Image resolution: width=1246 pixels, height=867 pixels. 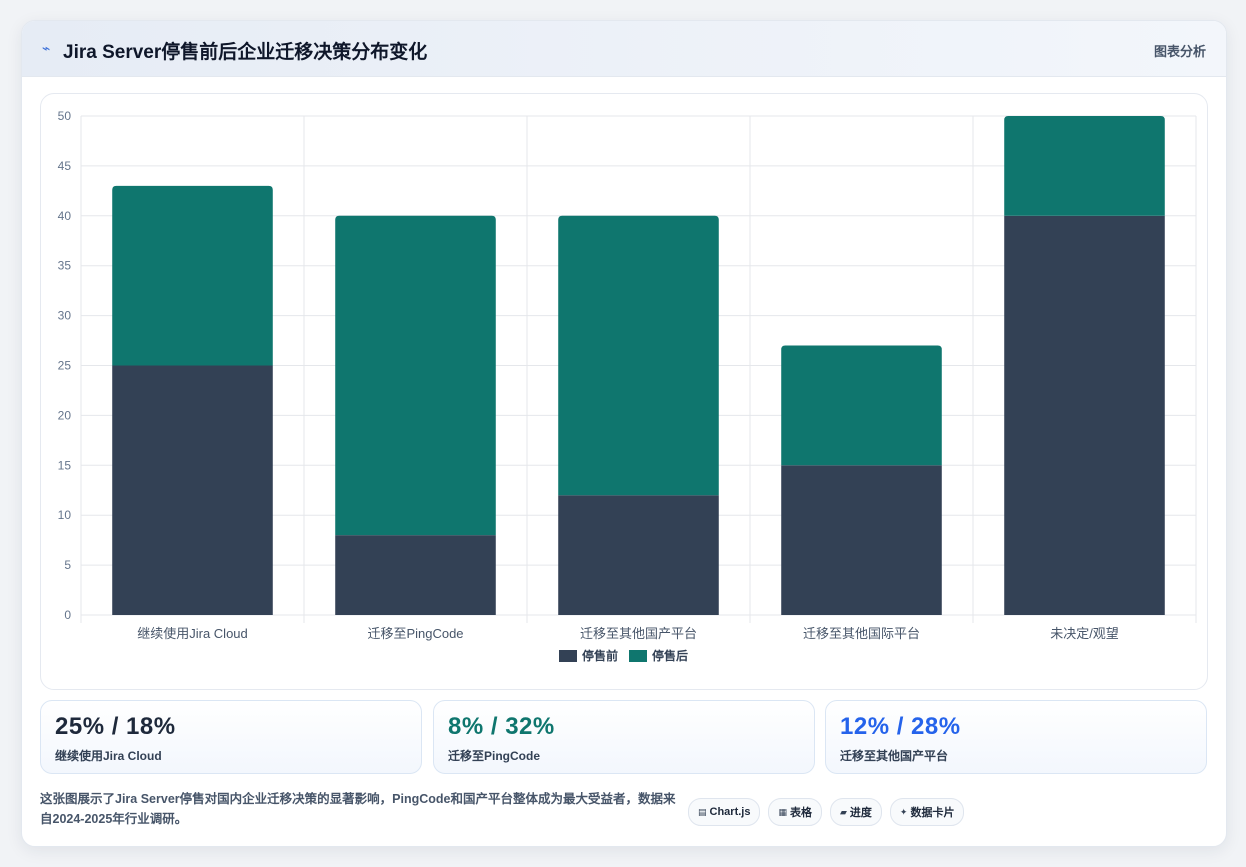 I want to click on chip-data-card: ✦ 数据卡片, so click(x=927, y=812).